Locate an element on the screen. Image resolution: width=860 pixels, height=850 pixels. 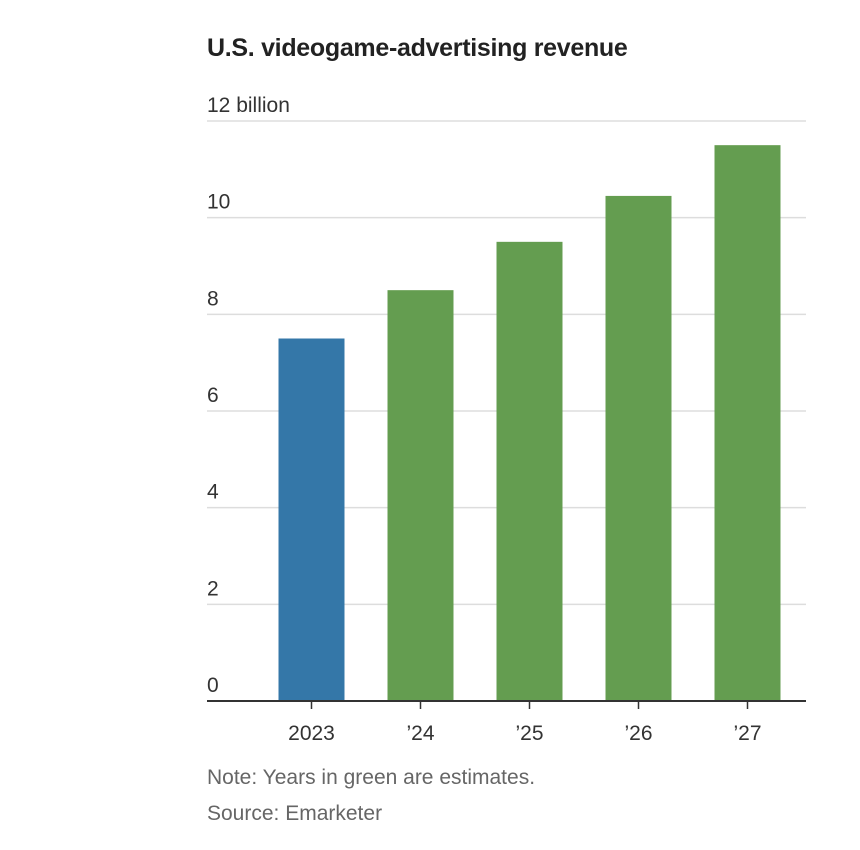
y-tick-label: 6 is located at coordinates (213, 395).